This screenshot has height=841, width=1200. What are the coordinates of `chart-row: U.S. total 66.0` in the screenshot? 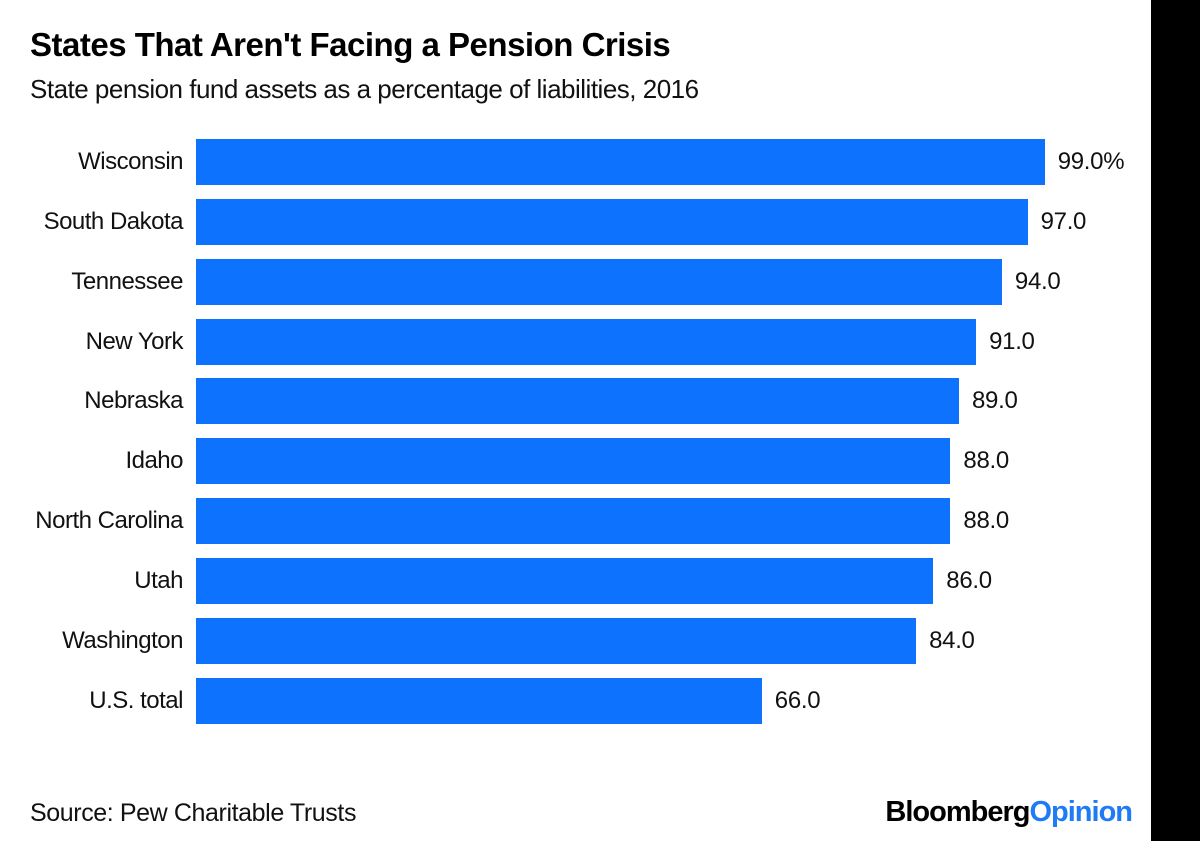 It's located at (575, 700).